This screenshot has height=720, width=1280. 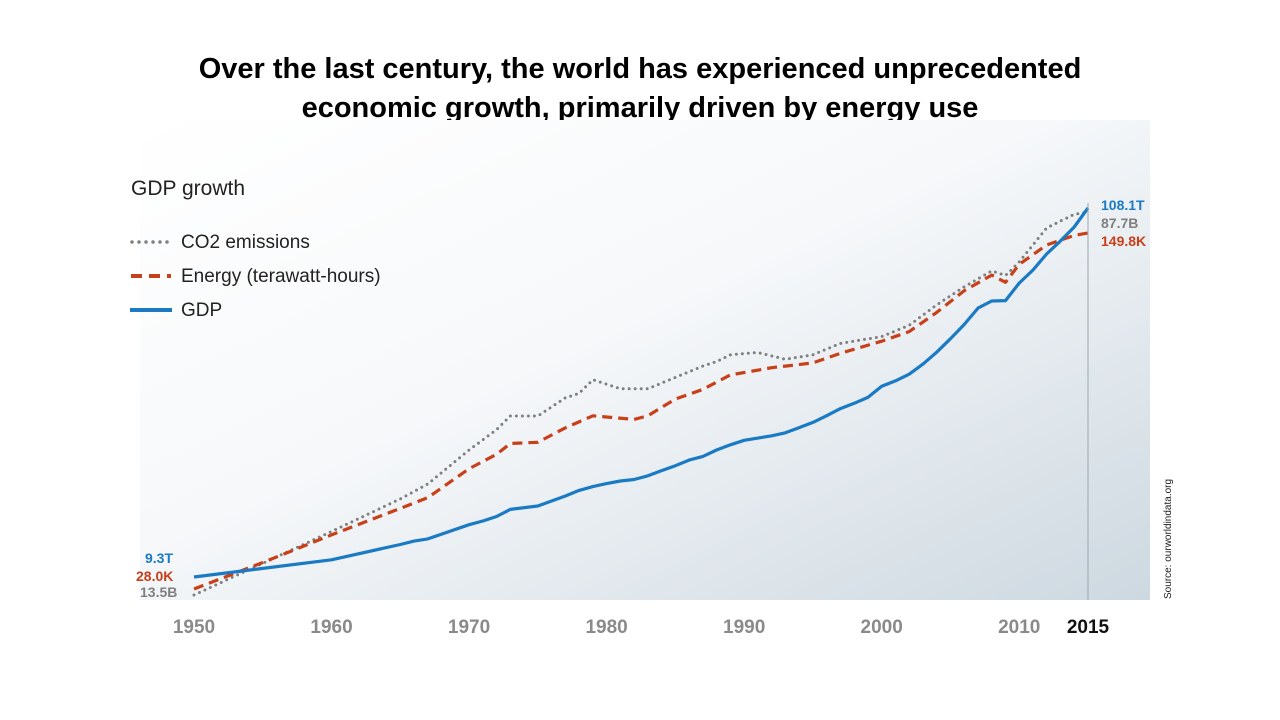 What do you see at coordinates (151, 242) in the screenshot?
I see `legend-swatch-co2` at bounding box center [151, 242].